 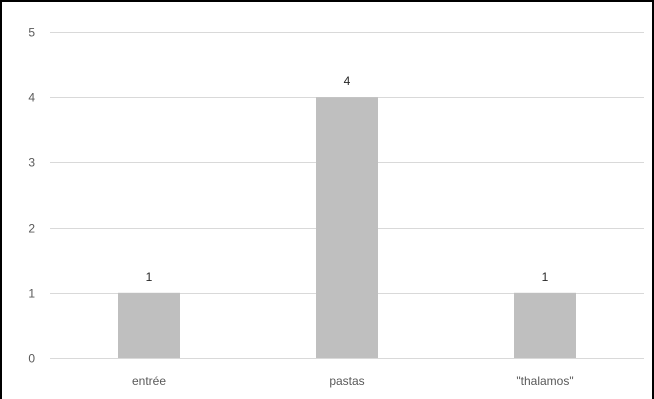 What do you see at coordinates (31, 359) in the screenshot?
I see `y-tick-label: 0` at bounding box center [31, 359].